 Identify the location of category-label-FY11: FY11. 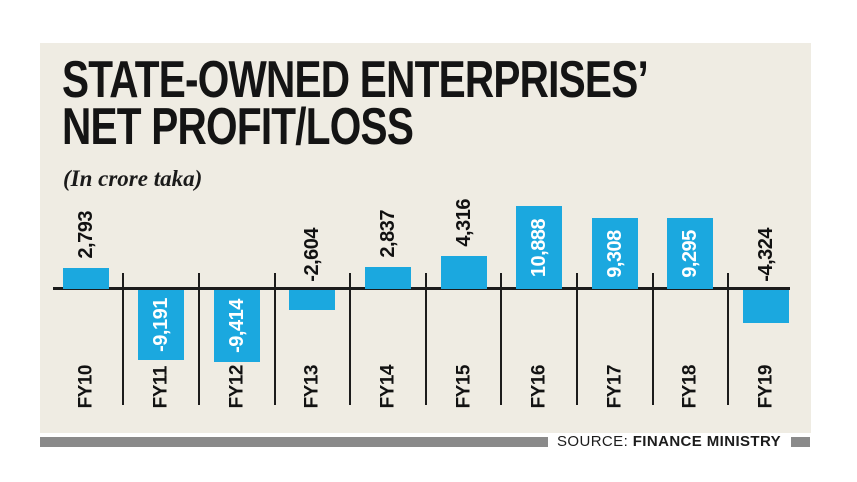
(161, 386).